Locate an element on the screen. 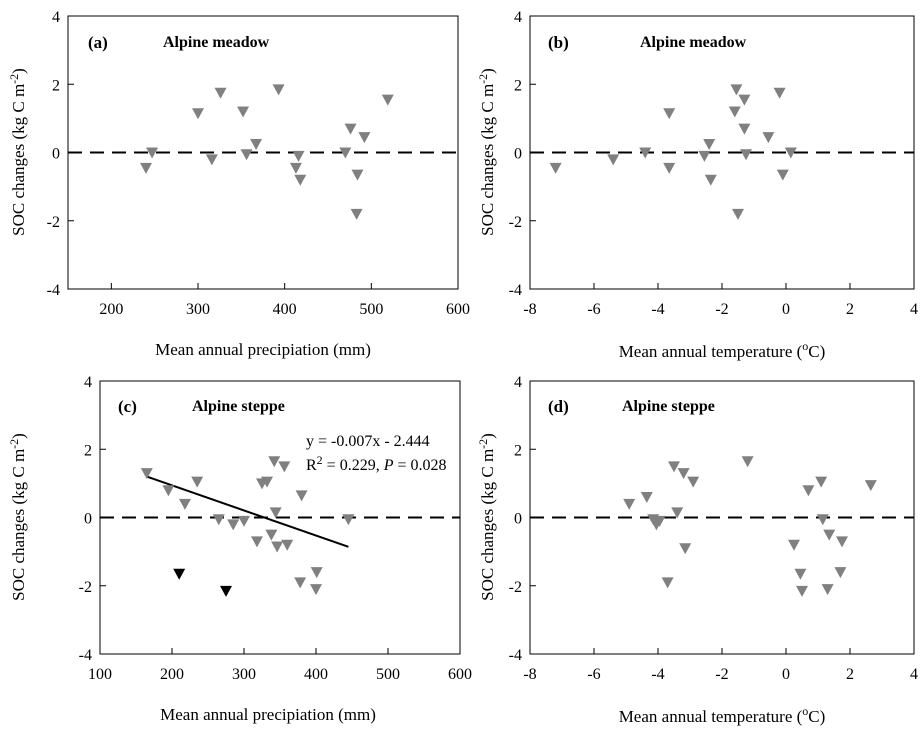  y-tick-label: -4 is located at coordinates (515, 655).